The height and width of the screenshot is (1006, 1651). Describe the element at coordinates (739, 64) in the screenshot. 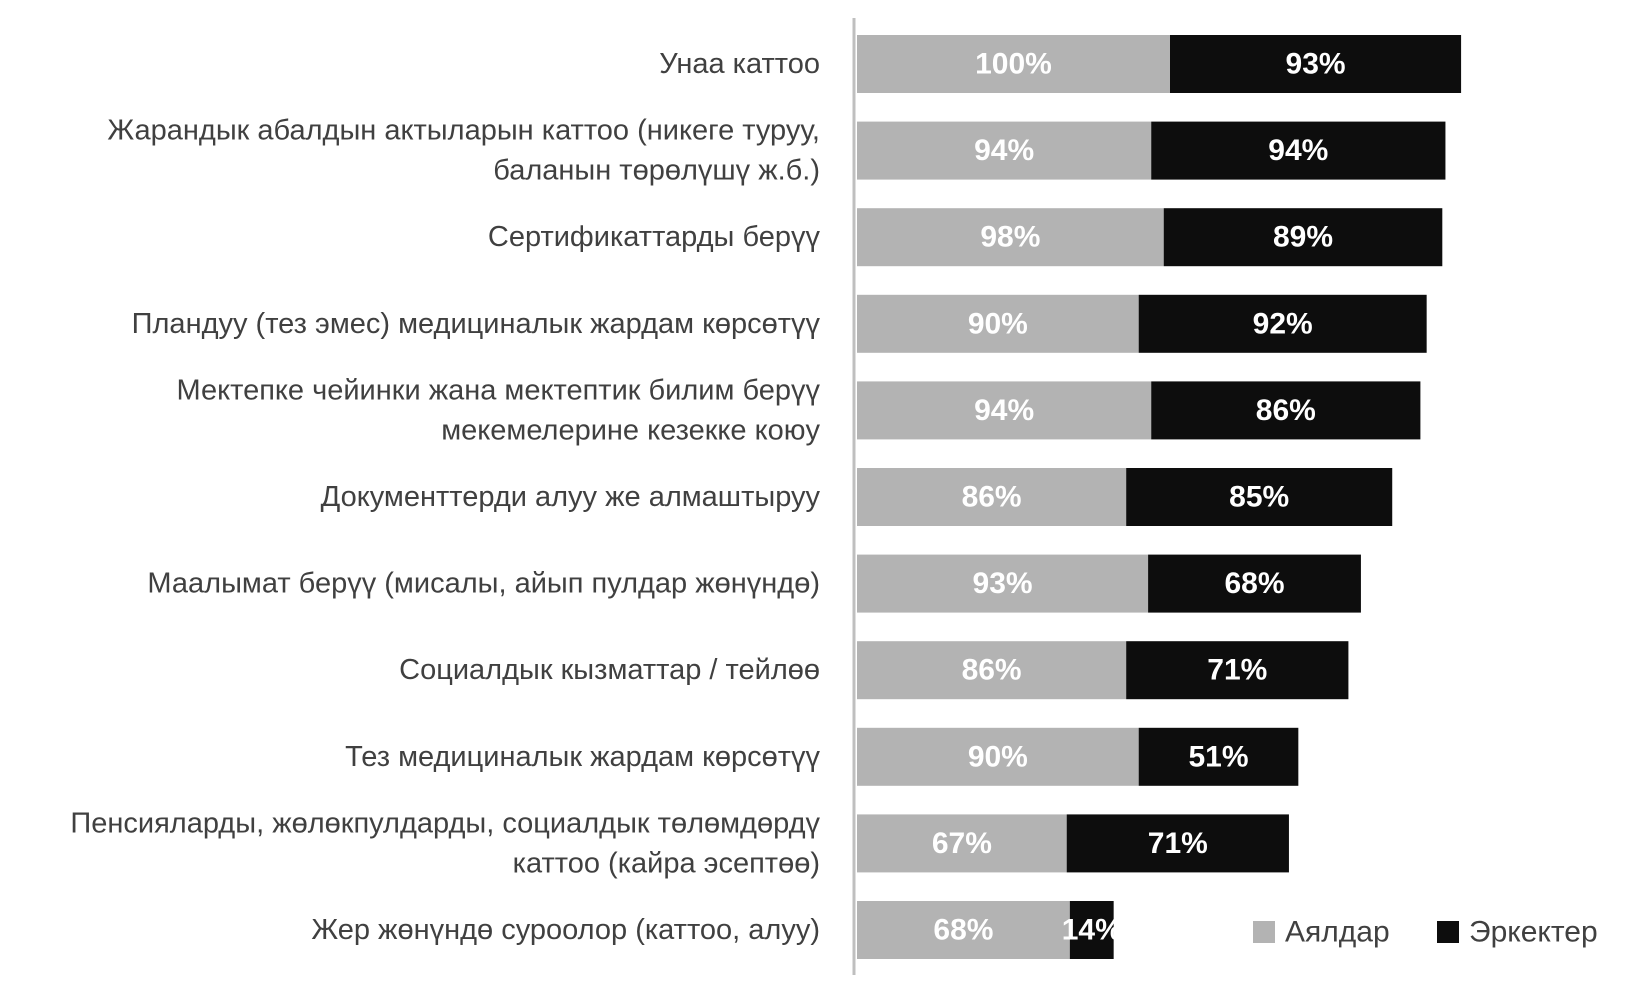

I see `category-label-0: Унаа каттоо` at that location.